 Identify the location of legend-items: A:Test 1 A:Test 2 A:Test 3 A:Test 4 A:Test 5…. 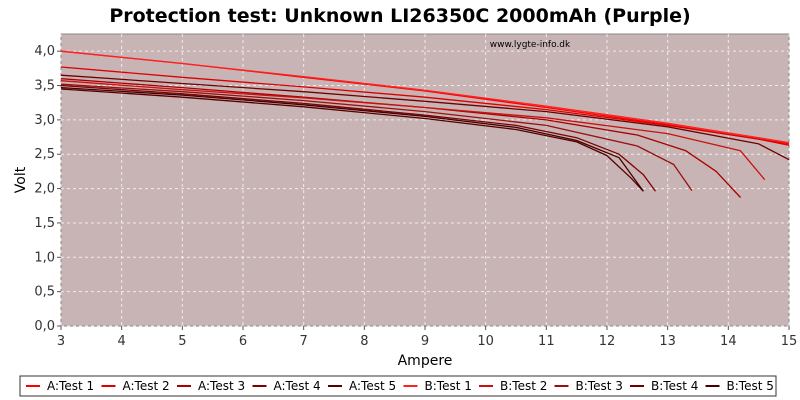
(400, 386).